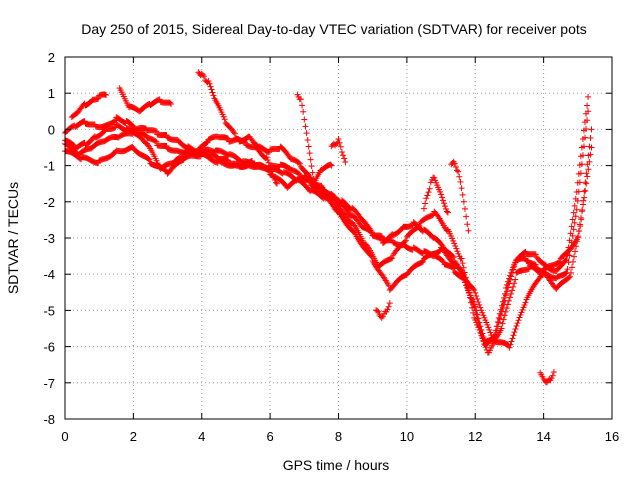  I want to click on x-tick-label: 12, so click(475, 436).